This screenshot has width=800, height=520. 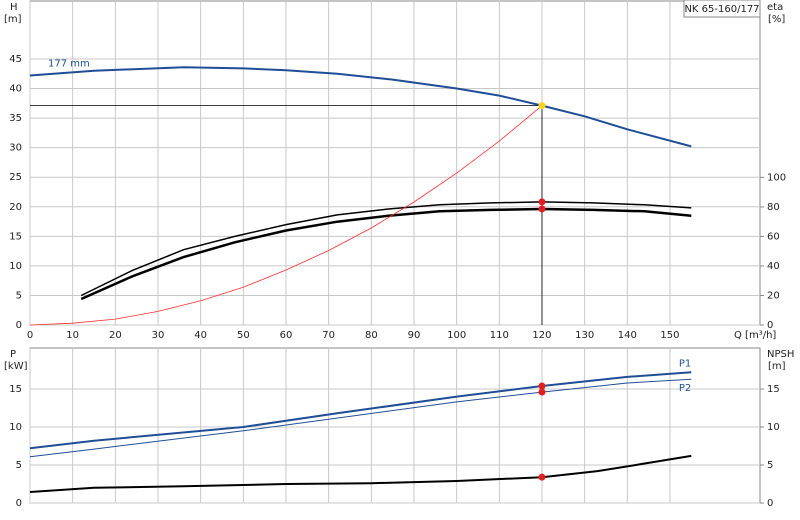 What do you see at coordinates (158, 335) in the screenshot?
I see `x-tick-label: 30` at bounding box center [158, 335].